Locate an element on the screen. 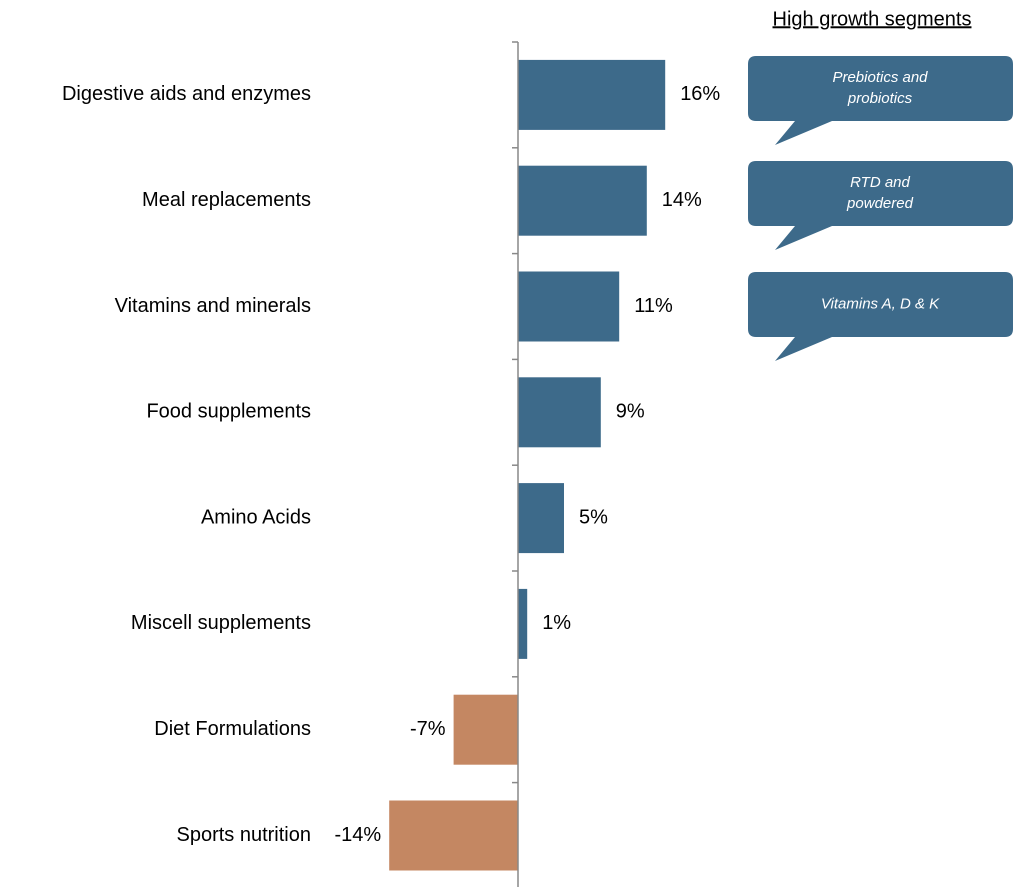 The height and width of the screenshot is (887, 1027). callout-text: powdered is located at coordinates (880, 203).